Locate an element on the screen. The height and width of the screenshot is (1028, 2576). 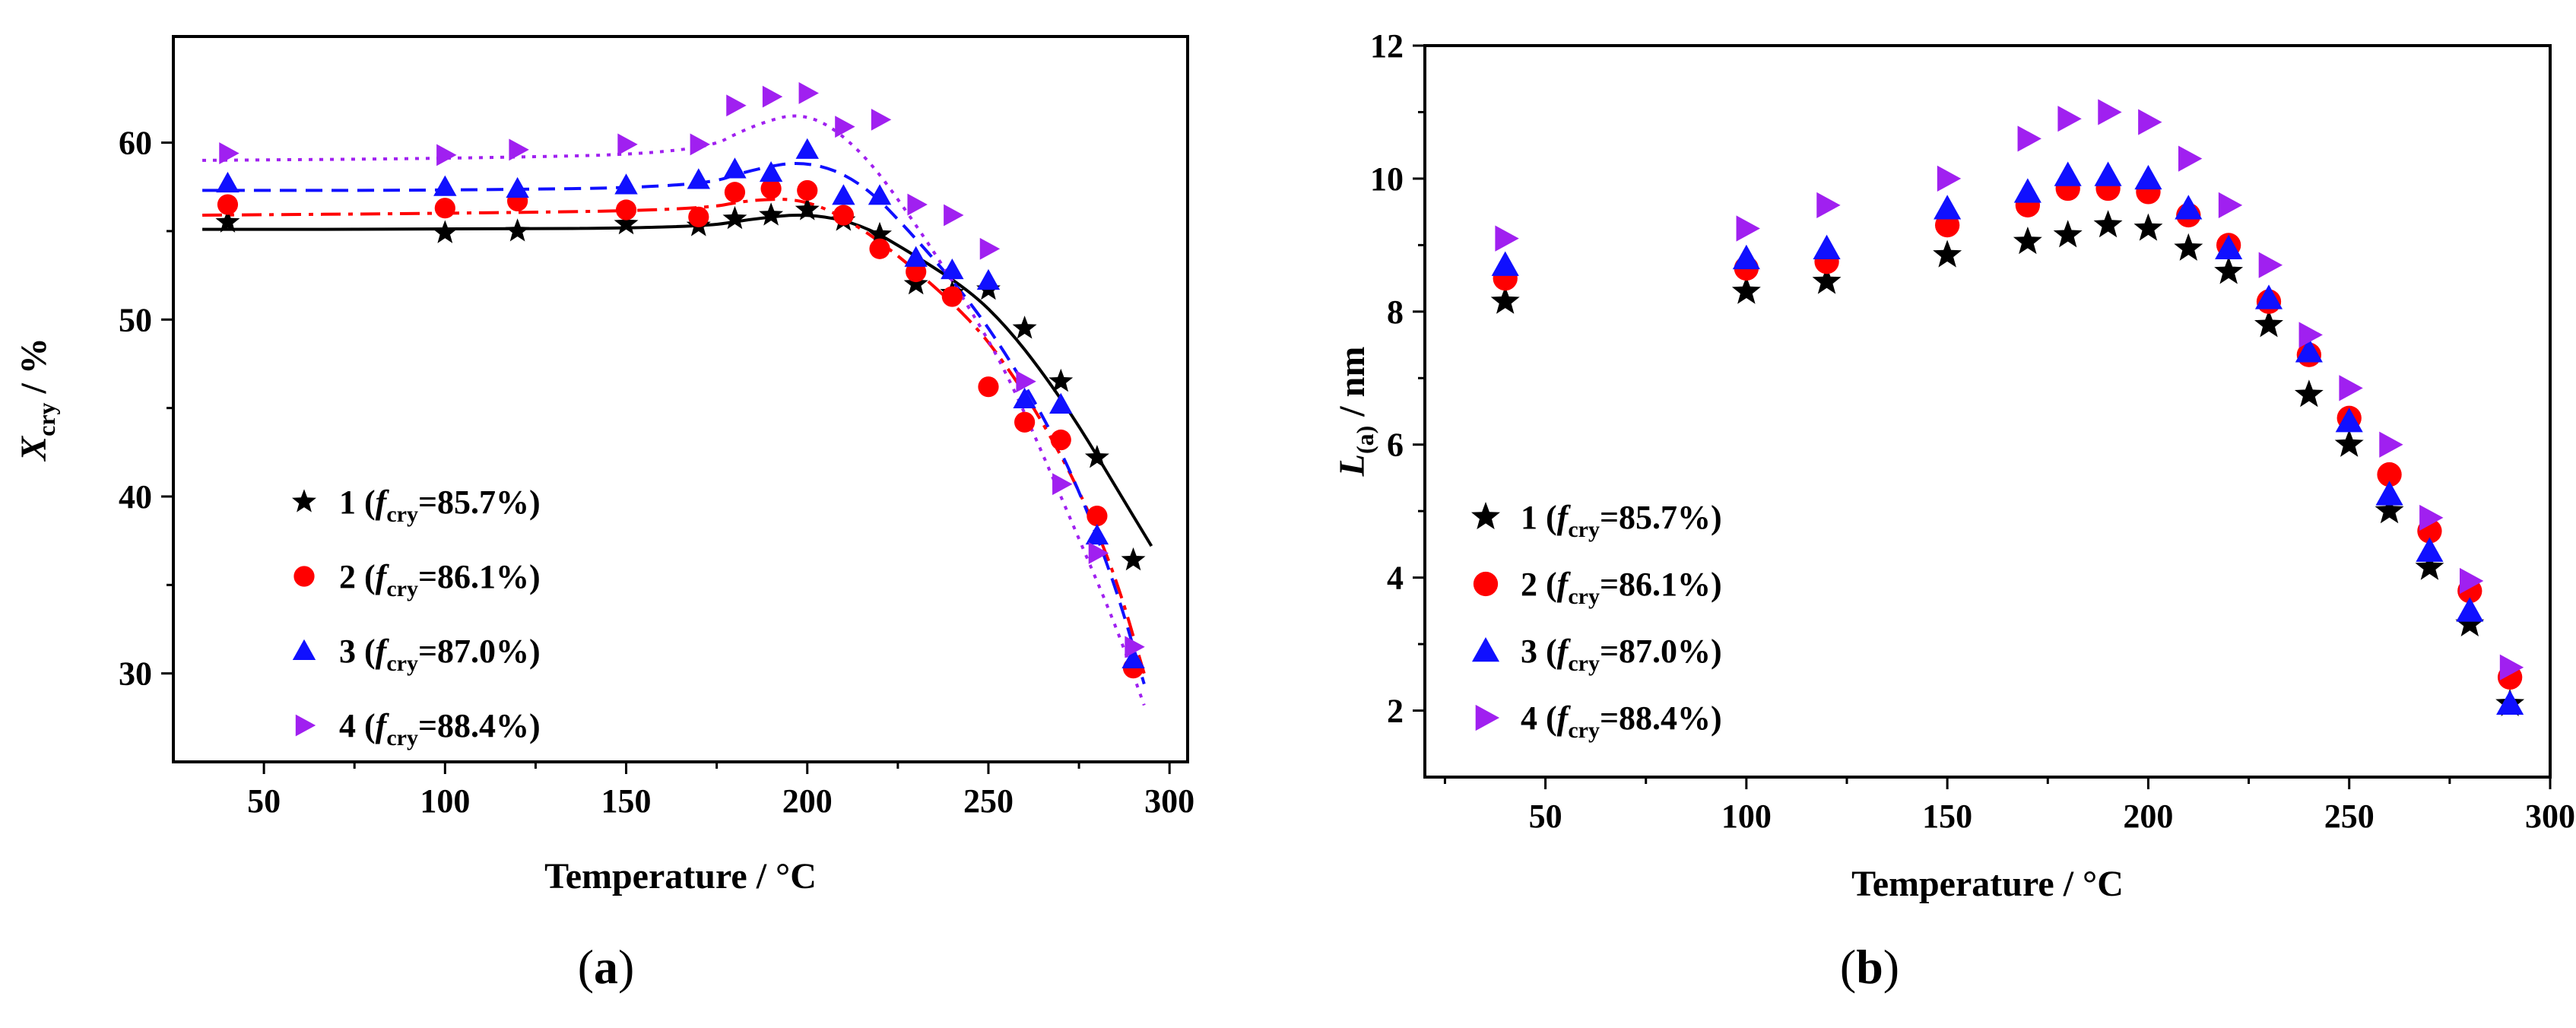
y-tick-label: 60 is located at coordinates (135, 143).